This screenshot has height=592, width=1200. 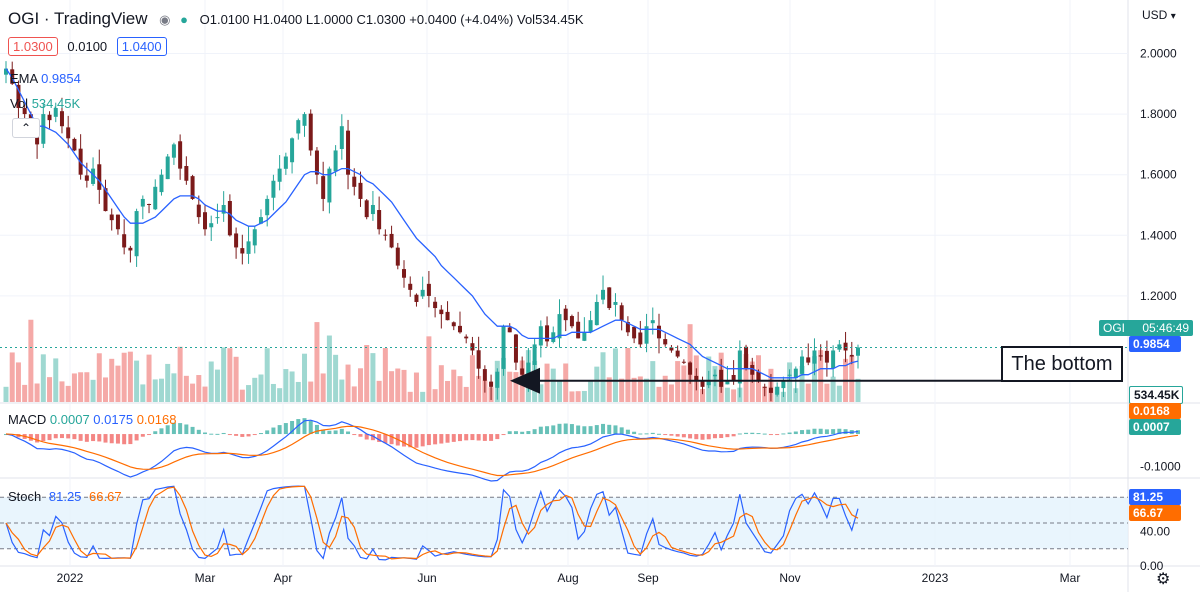 I want to click on time-tick-label: Jun, so click(x=426, y=578).